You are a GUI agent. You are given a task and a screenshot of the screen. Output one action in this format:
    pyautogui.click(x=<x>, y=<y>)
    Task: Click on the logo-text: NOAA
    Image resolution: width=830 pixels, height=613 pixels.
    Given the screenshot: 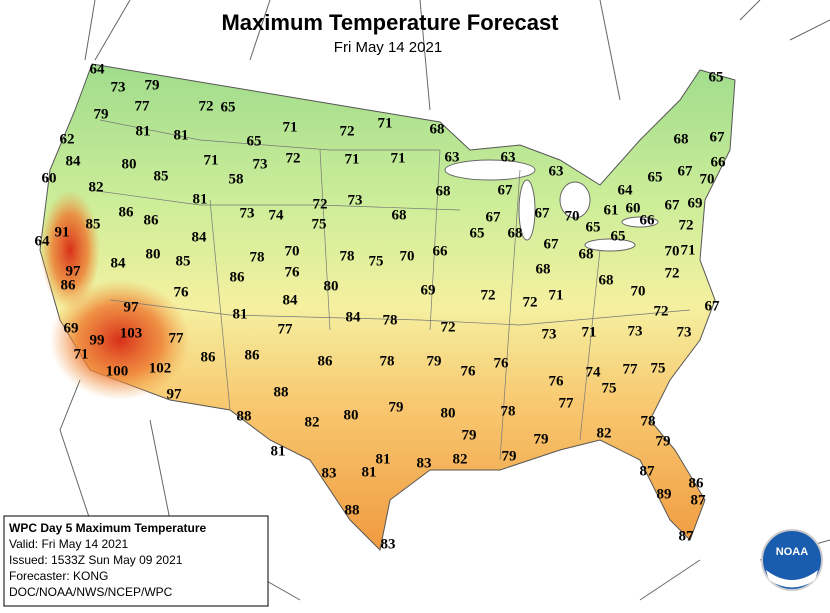 What is the action you would take?
    pyautogui.click(x=792, y=552)
    